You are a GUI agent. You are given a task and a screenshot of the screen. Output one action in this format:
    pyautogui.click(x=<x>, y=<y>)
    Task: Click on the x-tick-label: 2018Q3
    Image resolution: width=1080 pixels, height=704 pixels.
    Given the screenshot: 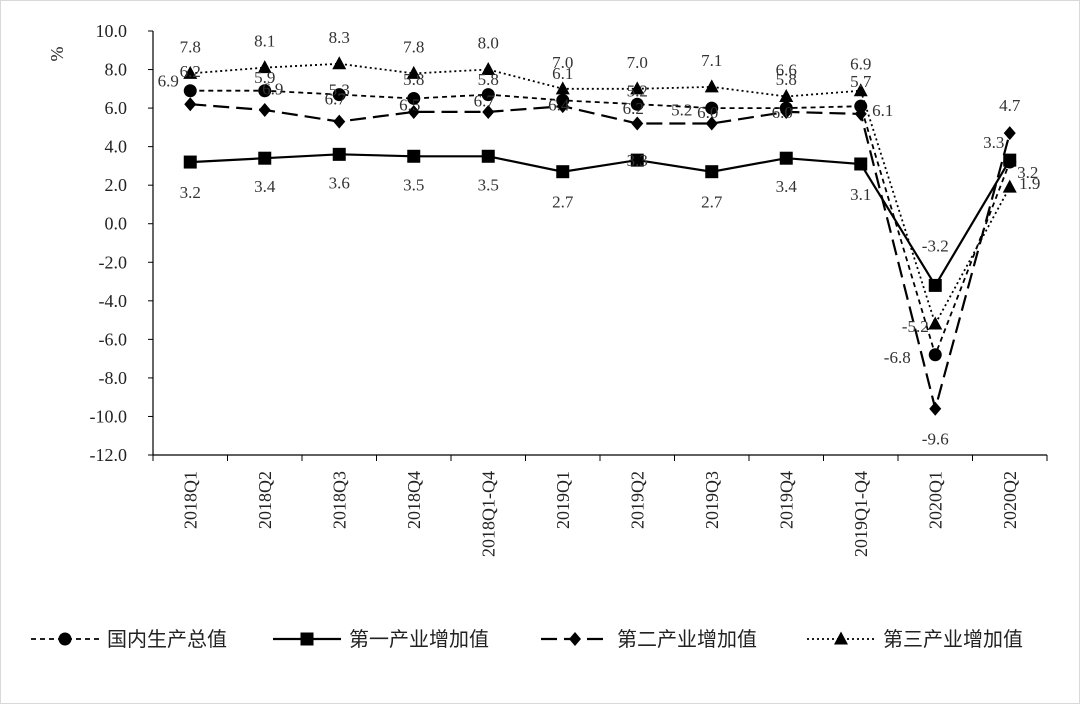 What is the action you would take?
    pyautogui.click(x=339, y=500)
    